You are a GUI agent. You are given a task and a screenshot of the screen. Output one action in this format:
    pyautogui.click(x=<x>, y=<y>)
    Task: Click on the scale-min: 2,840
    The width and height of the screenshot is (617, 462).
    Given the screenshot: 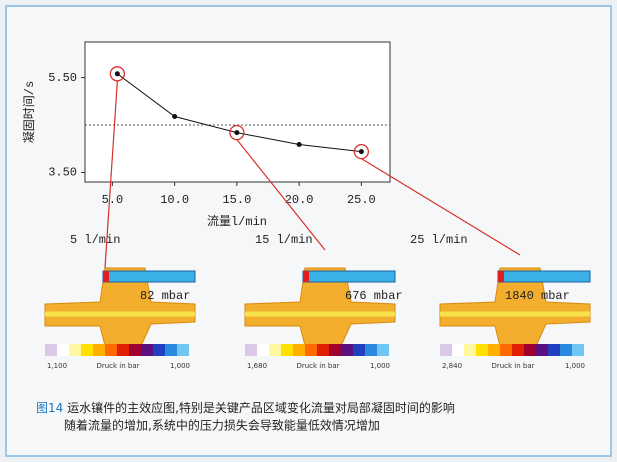 What is the action you would take?
    pyautogui.click(x=452, y=366)
    